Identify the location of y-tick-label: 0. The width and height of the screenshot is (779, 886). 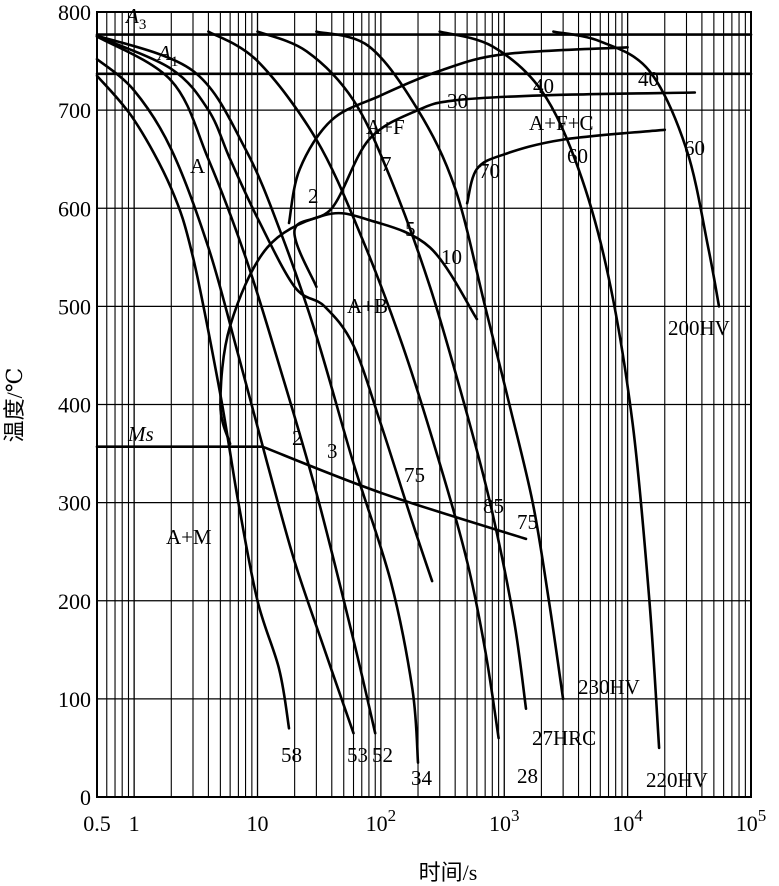
(85, 797).